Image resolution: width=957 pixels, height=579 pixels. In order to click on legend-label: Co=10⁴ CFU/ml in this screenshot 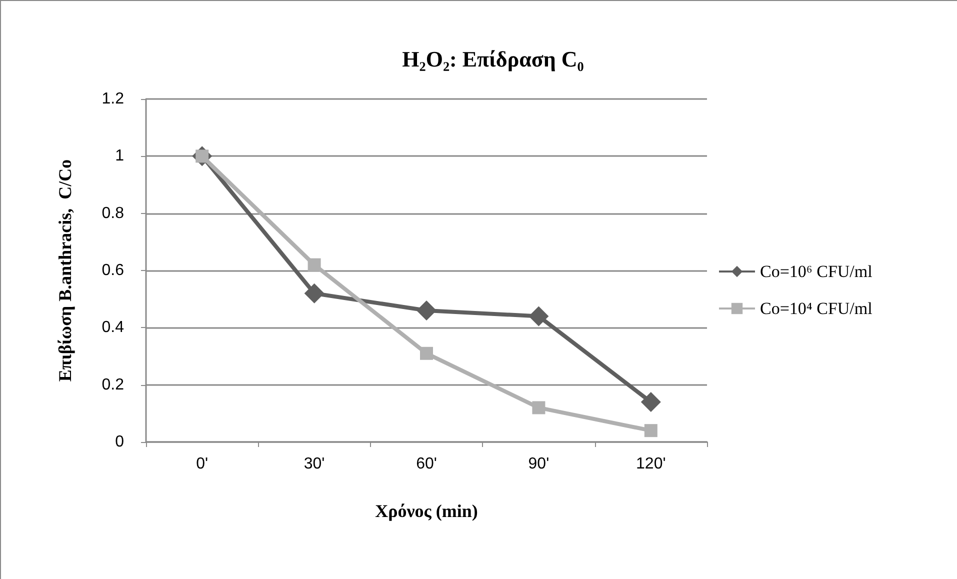, I will do `click(816, 308)`.